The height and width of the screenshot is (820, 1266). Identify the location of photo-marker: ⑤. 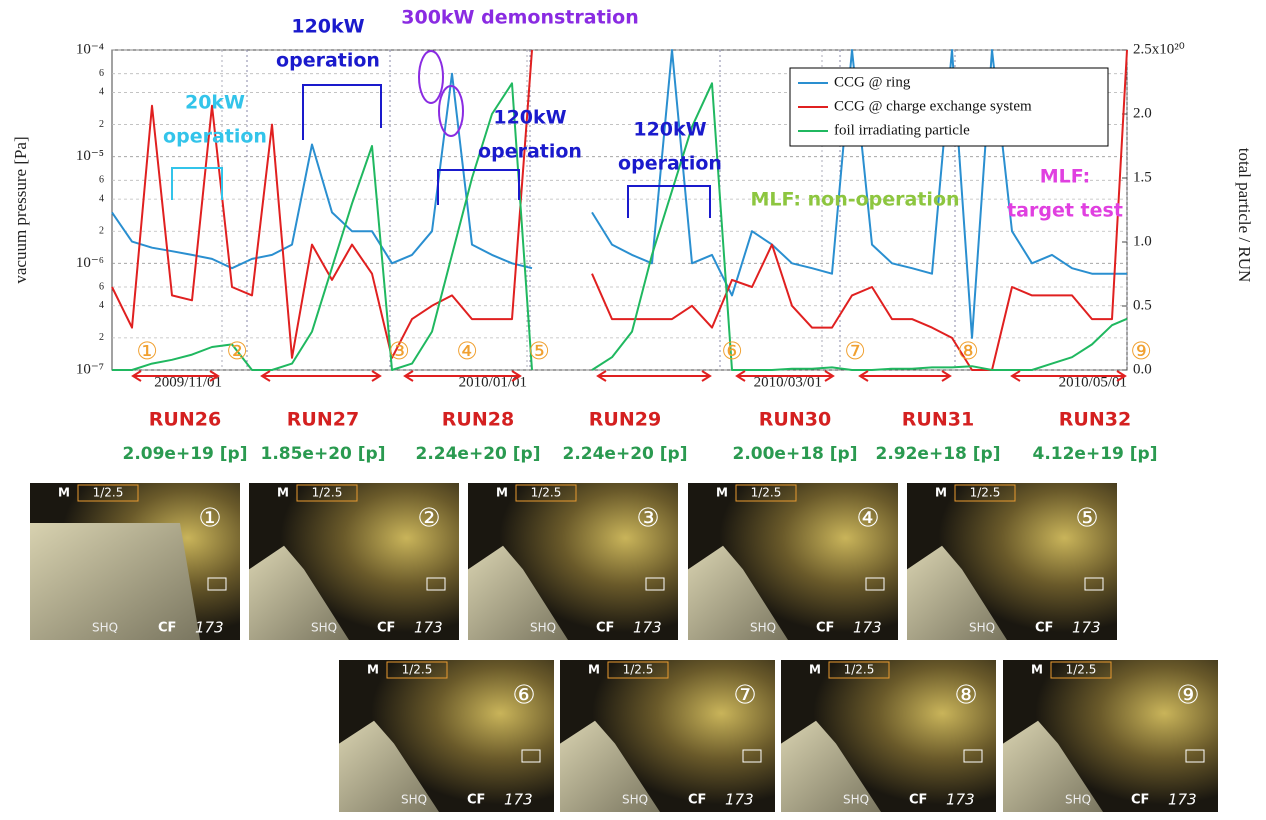
(539, 351).